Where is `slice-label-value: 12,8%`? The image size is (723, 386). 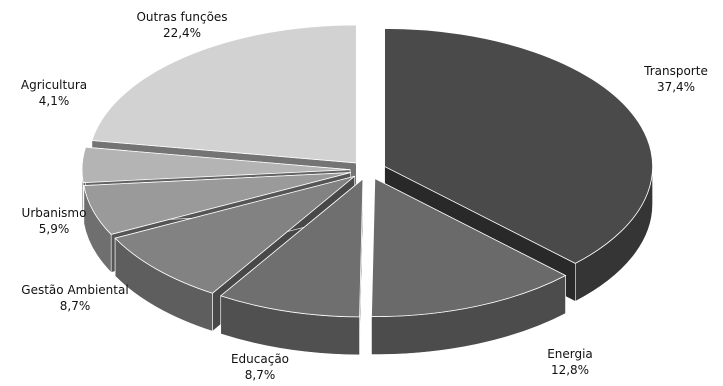 slice-label-value: 12,8% is located at coordinates (570, 369).